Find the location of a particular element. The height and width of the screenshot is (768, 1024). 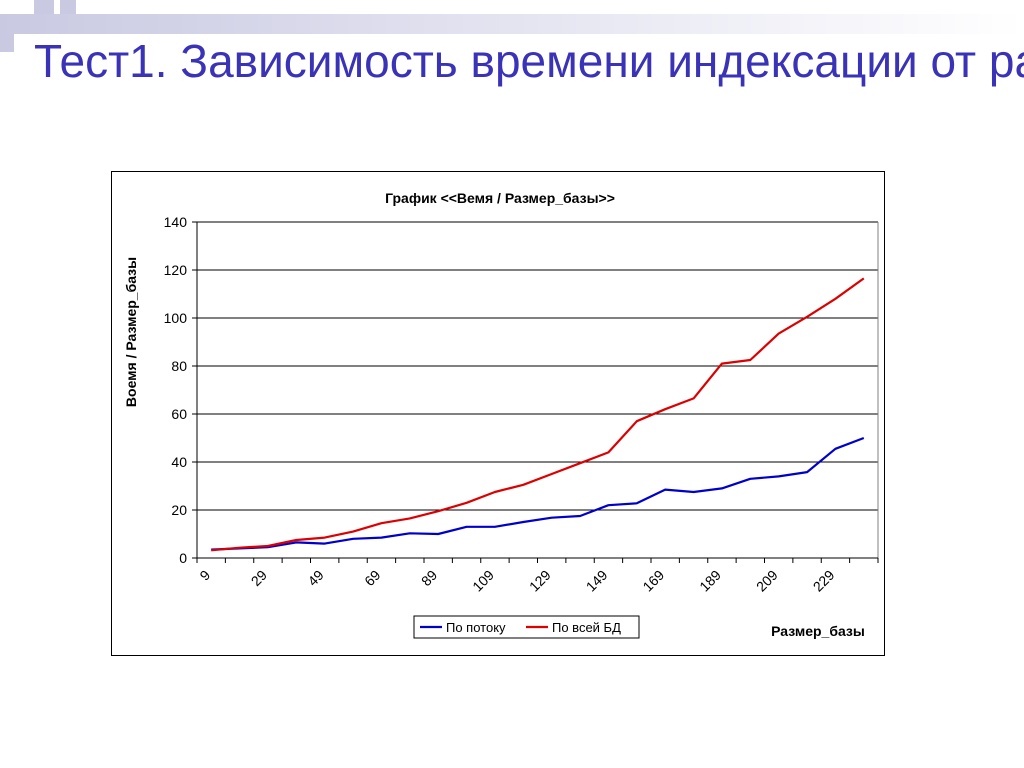

y-tick-label: 140 is located at coordinates (176, 222).